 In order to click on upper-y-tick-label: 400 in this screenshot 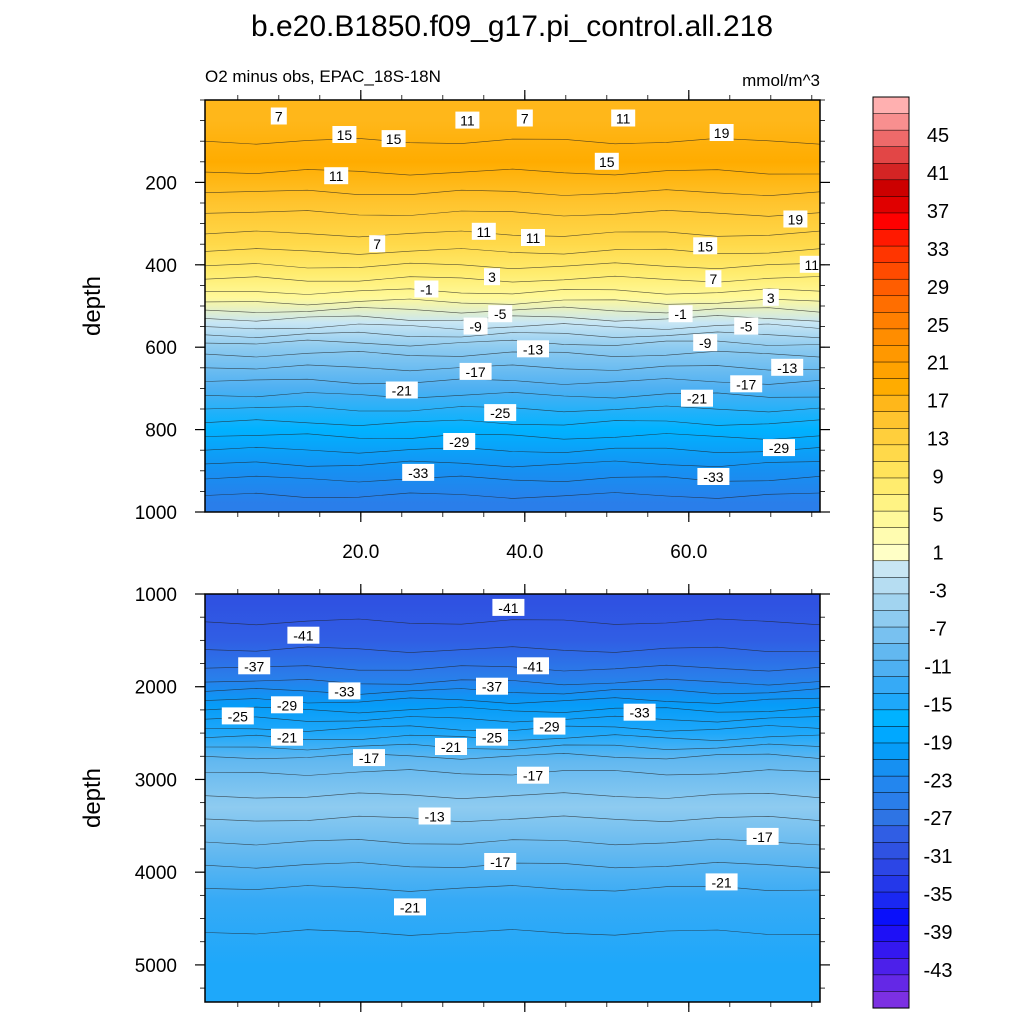, I will do `click(161, 266)`.